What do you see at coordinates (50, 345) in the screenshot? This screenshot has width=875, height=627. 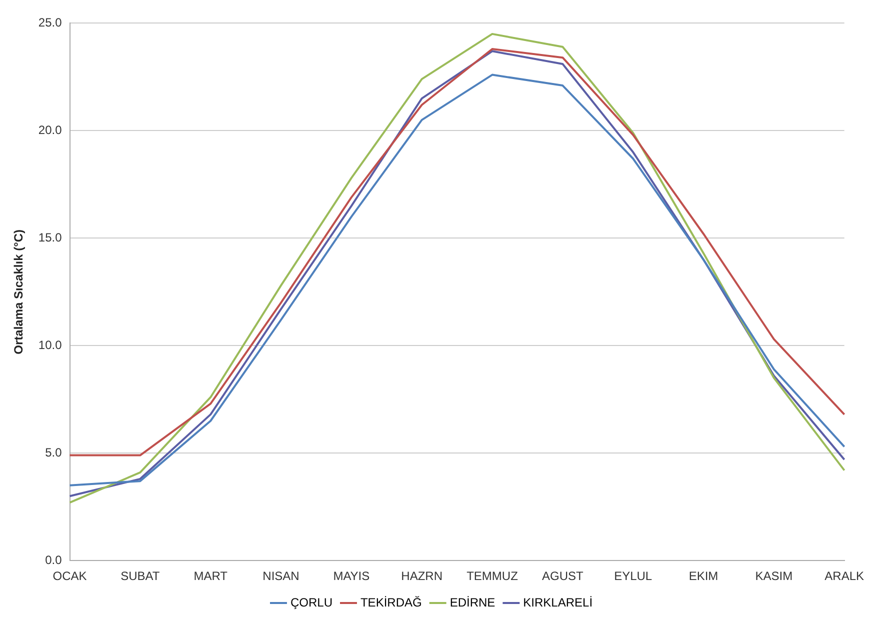 I see `y-tick-label: 10.0` at bounding box center [50, 345].